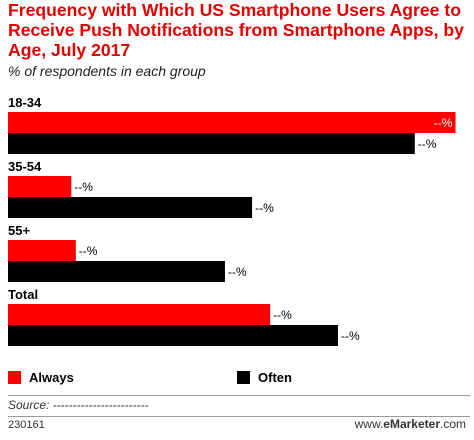 This screenshot has width=474, height=440. What do you see at coordinates (275, 377) in the screenshot?
I see `legend-label-often: Often` at bounding box center [275, 377].